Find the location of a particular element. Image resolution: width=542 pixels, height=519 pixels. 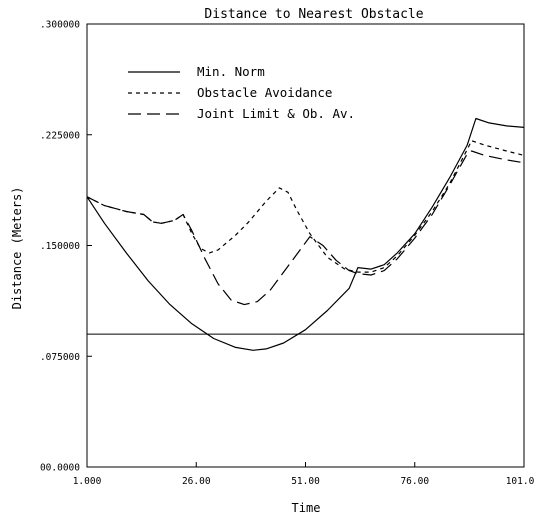

chart-title: Distance to Nearest Obstacle is located at coordinates (313, 14).